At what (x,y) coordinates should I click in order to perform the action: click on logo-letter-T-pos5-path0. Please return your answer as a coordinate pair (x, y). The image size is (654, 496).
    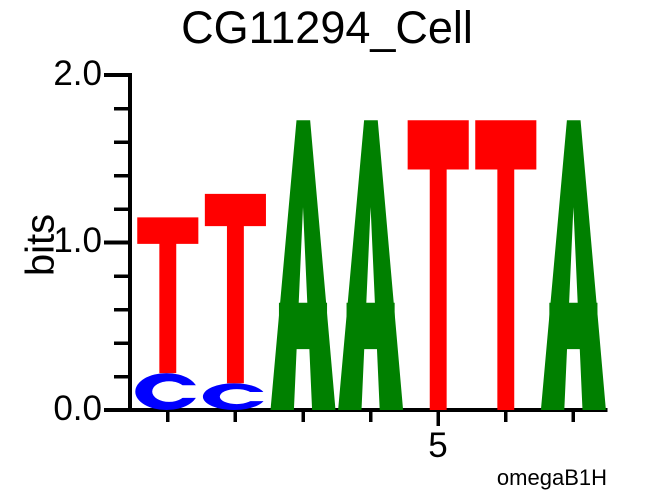
    Looking at the image, I should click on (438, 265).